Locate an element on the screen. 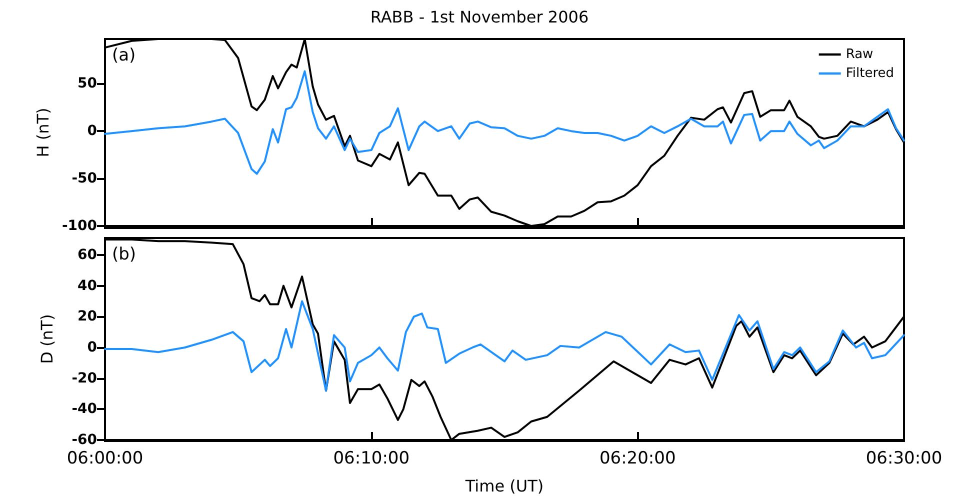  y-tick-label: 60 is located at coordinates (88, 254).